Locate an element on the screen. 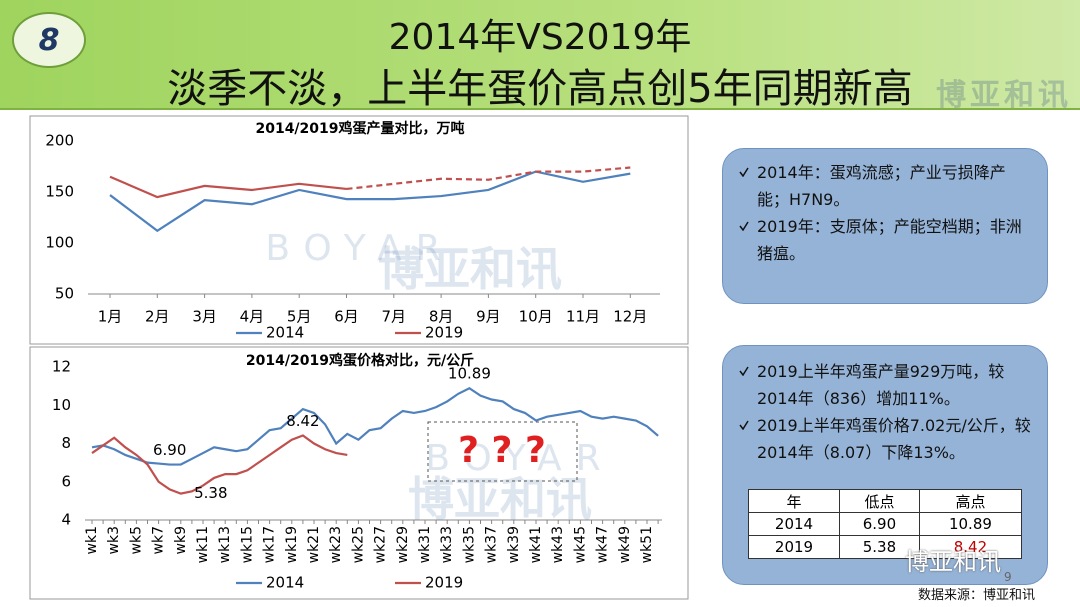 The image size is (1080, 607). y-tick-label: 8 is located at coordinates (66, 443).